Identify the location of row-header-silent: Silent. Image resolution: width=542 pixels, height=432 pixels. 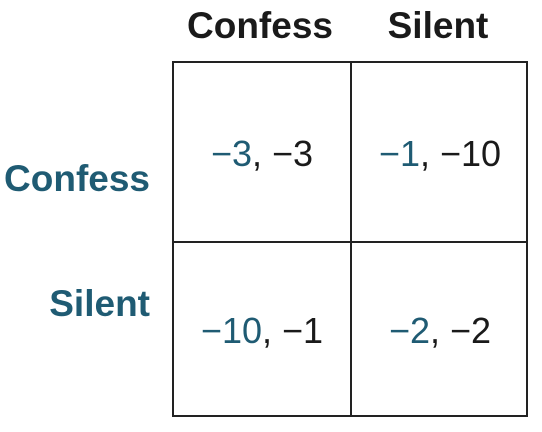
(99, 303).